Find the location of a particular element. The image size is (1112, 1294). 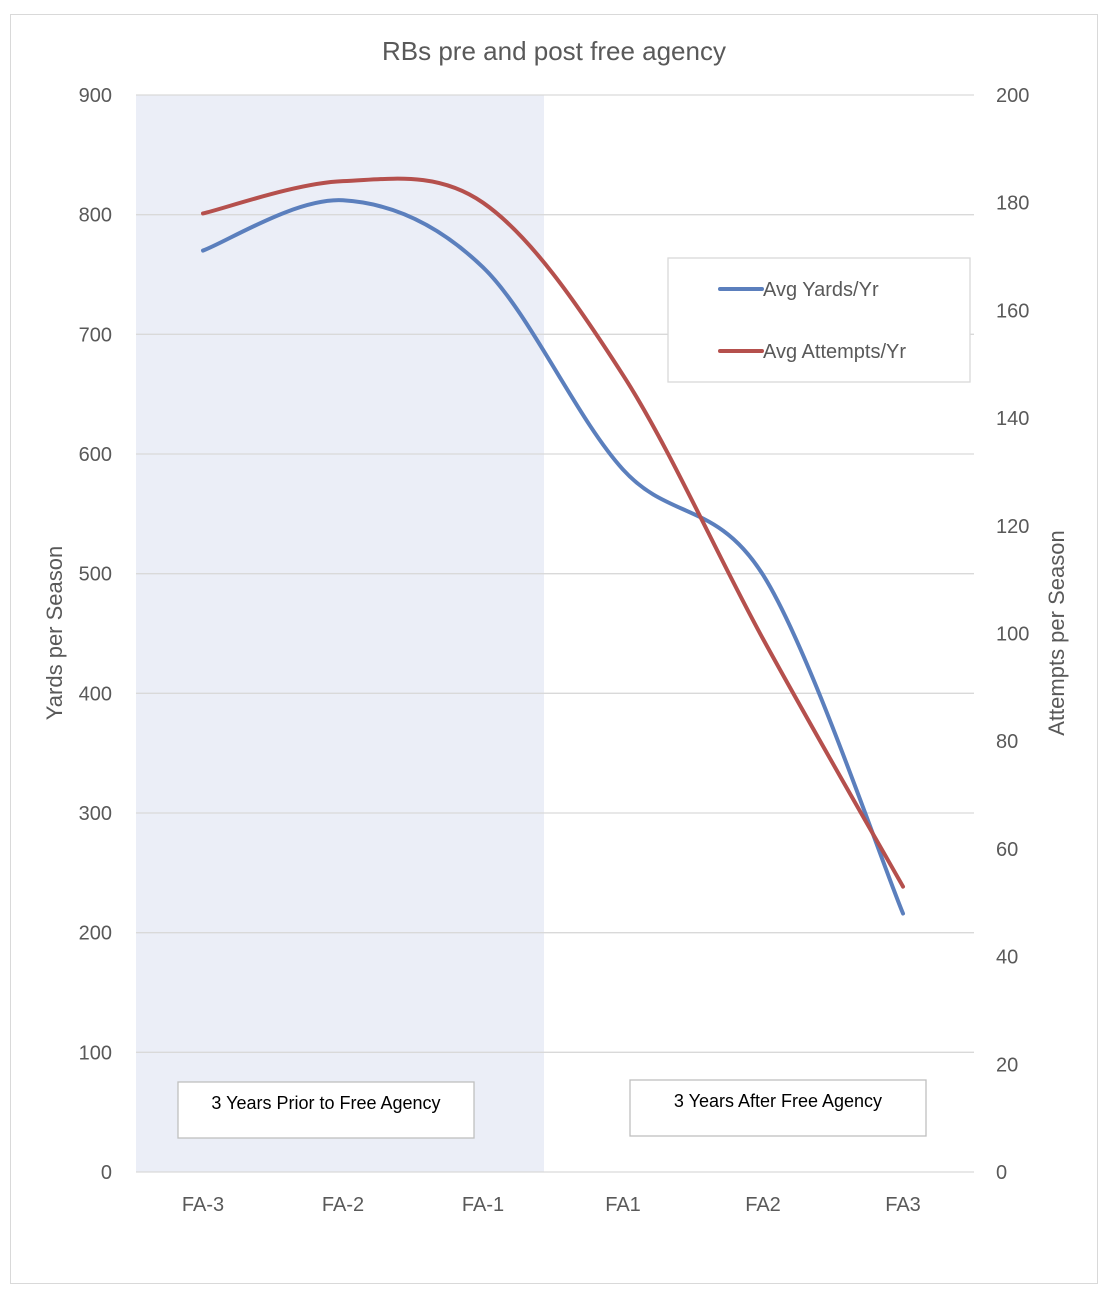

legend-box is located at coordinates (819, 320).